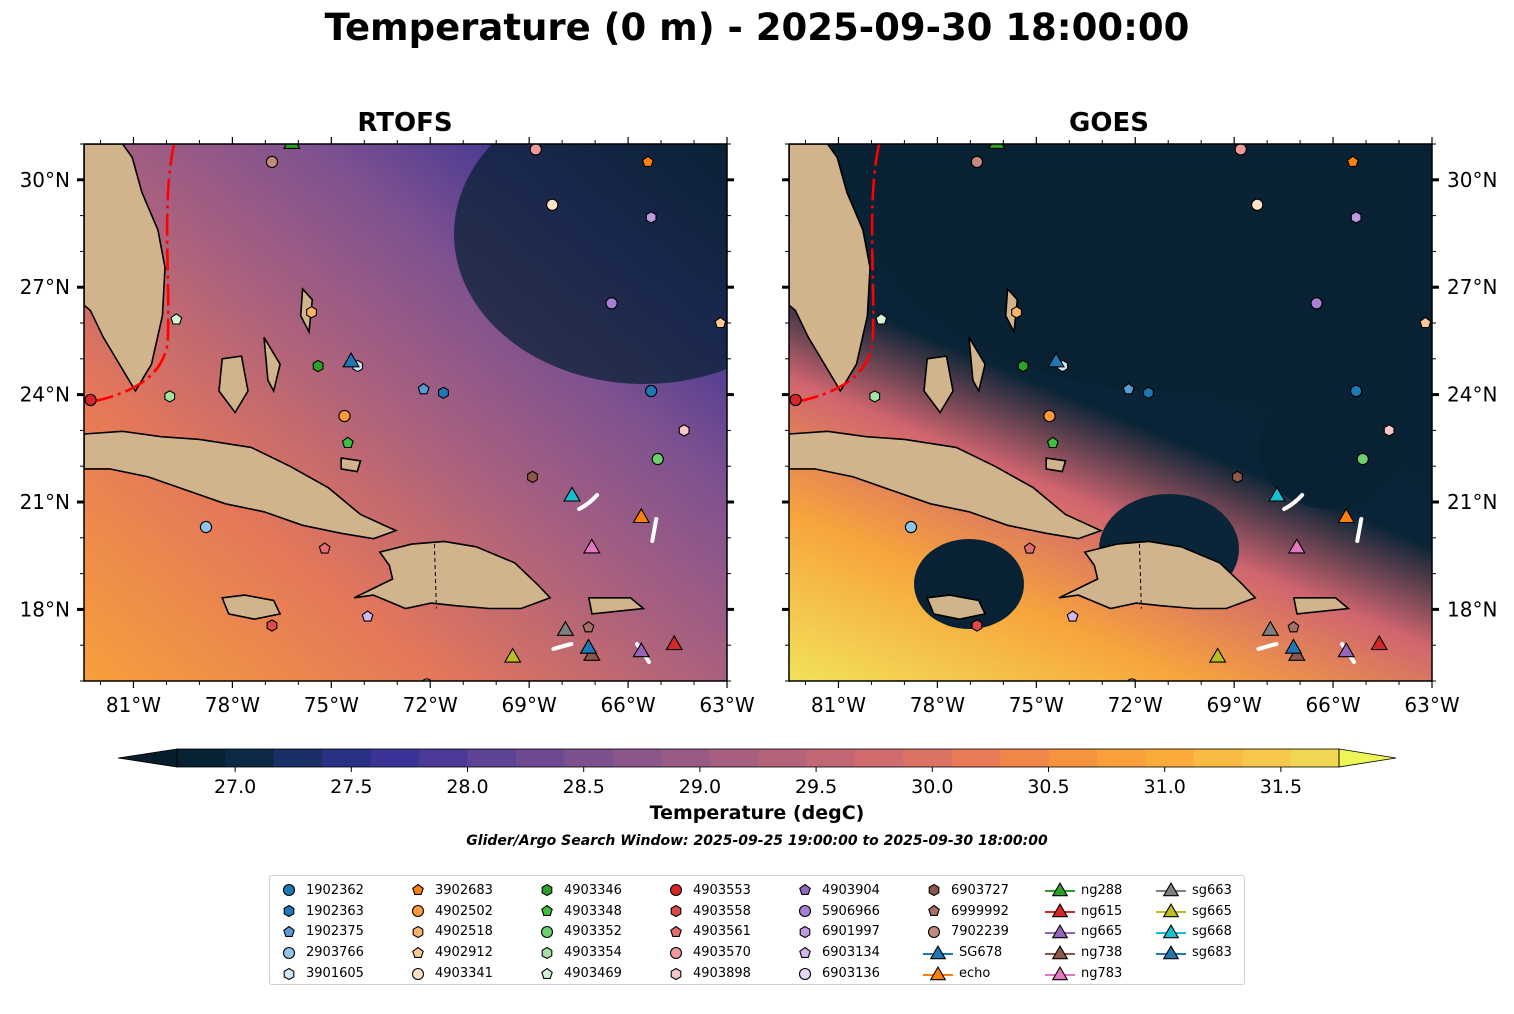  Describe the element at coordinates (1194, 932) in the screenshot. I see `legend-item-sg668: sg668` at that location.